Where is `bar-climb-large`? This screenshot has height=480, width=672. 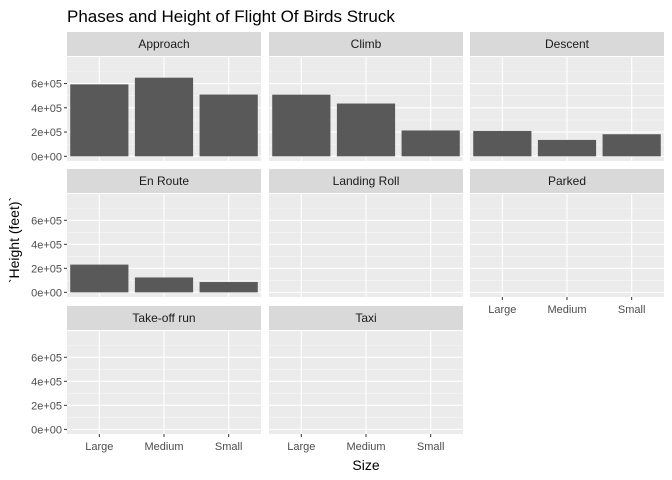 bar-climb-large is located at coordinates (301, 125).